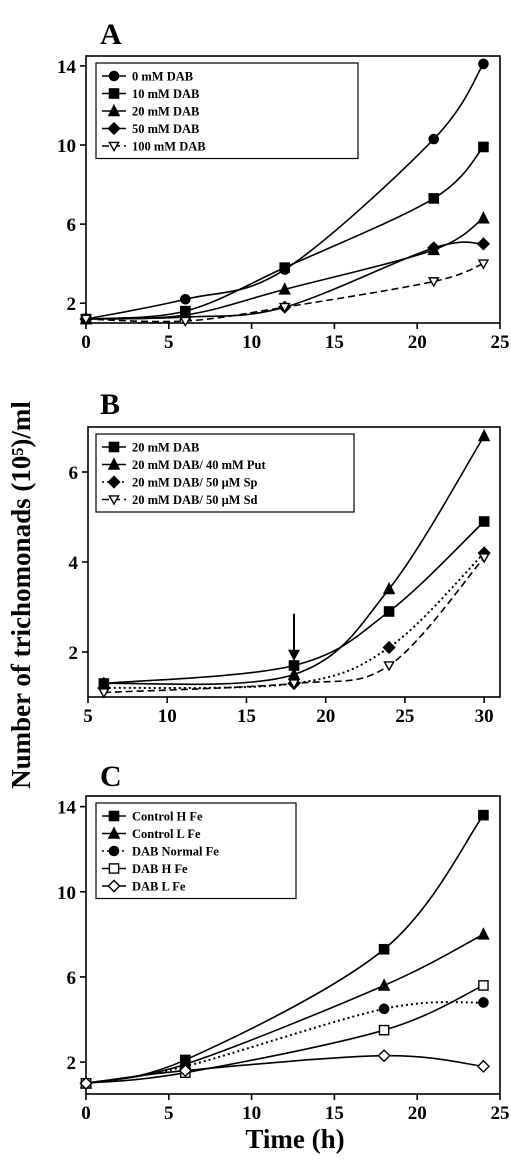 This screenshot has height=1161, width=511. Describe the element at coordinates (111, 34) in the screenshot. I see `panel-a-letter: A` at that location.